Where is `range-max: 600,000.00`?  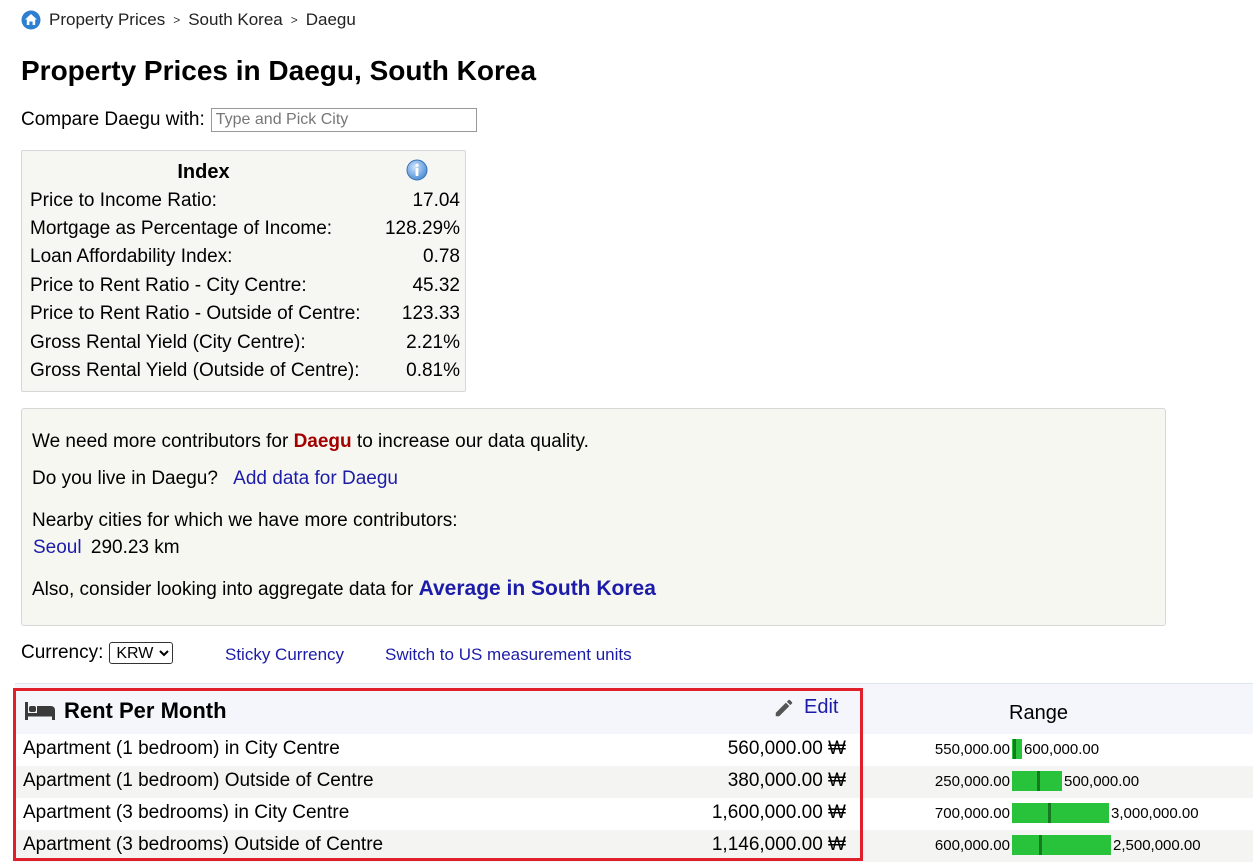
range-max: 600,000.00 is located at coordinates (1062, 749).